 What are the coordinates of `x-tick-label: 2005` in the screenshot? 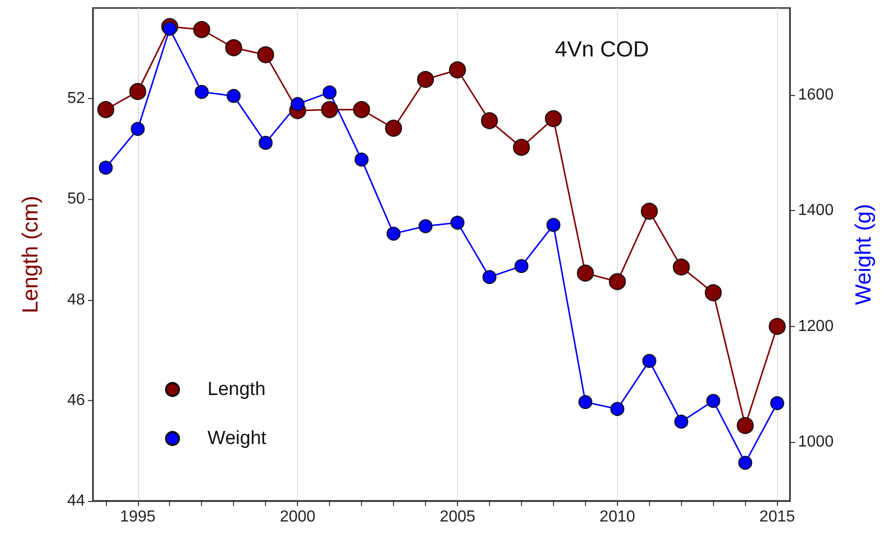 It's located at (458, 517).